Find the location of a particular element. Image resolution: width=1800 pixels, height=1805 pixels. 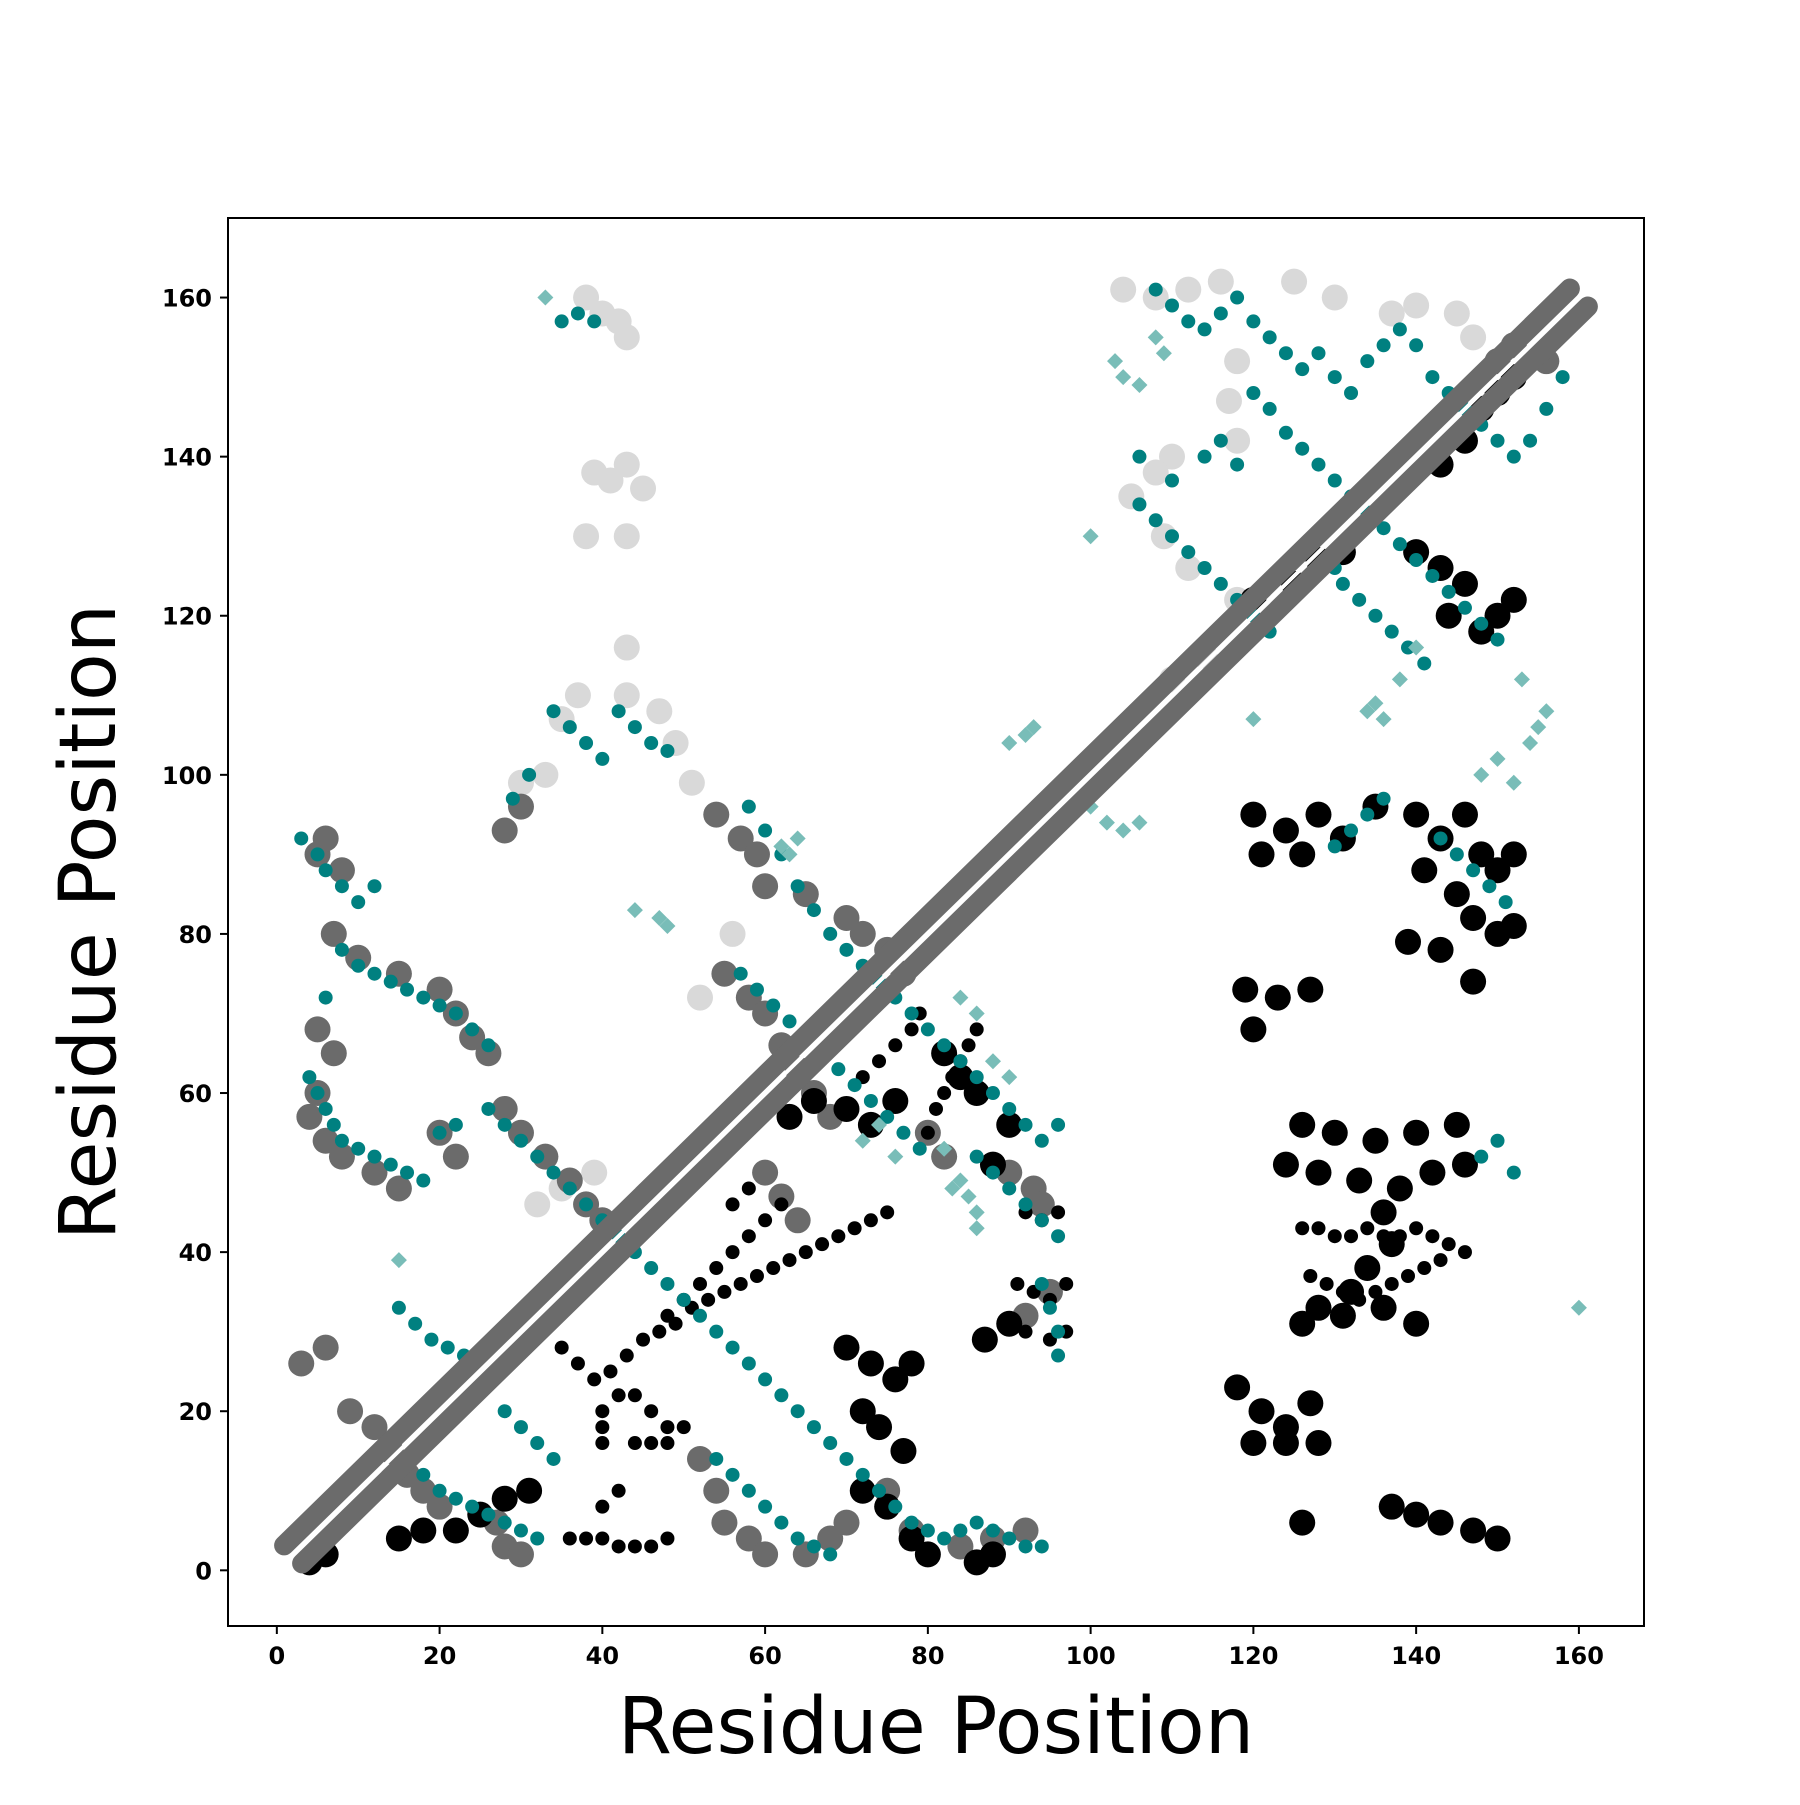

x-tick-label: 120 is located at coordinates (1253, 1656).